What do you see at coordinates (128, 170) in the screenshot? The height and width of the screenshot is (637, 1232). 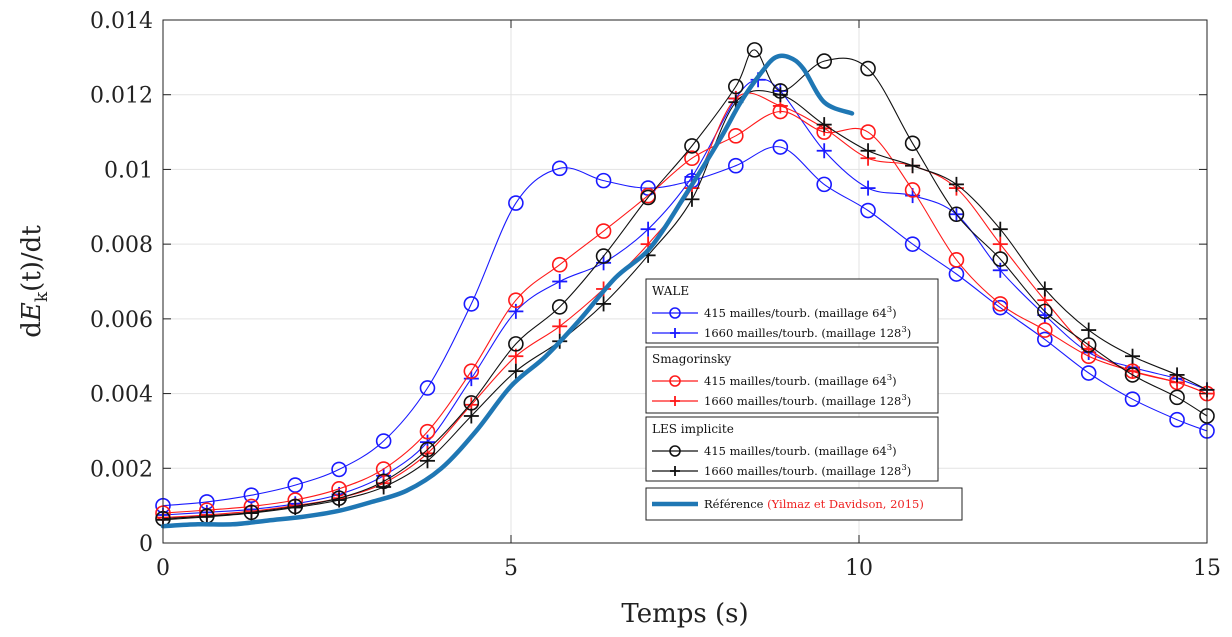 I see `y-tick-label: 0.01` at bounding box center [128, 170].